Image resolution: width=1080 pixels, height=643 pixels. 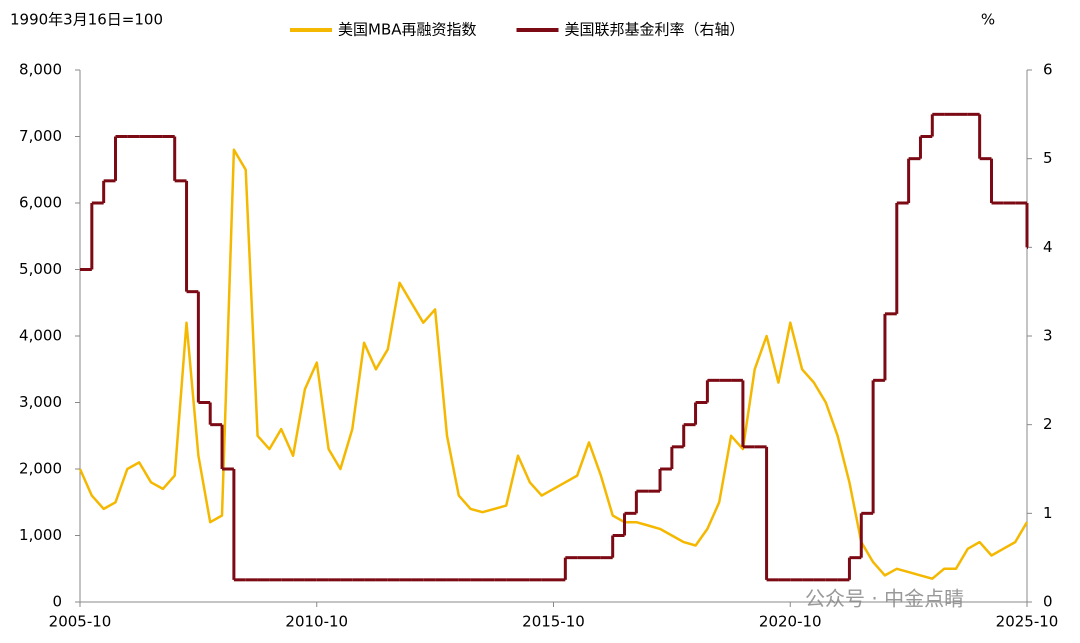 I want to click on y-tick-label: 3,000, so click(x=40, y=402).